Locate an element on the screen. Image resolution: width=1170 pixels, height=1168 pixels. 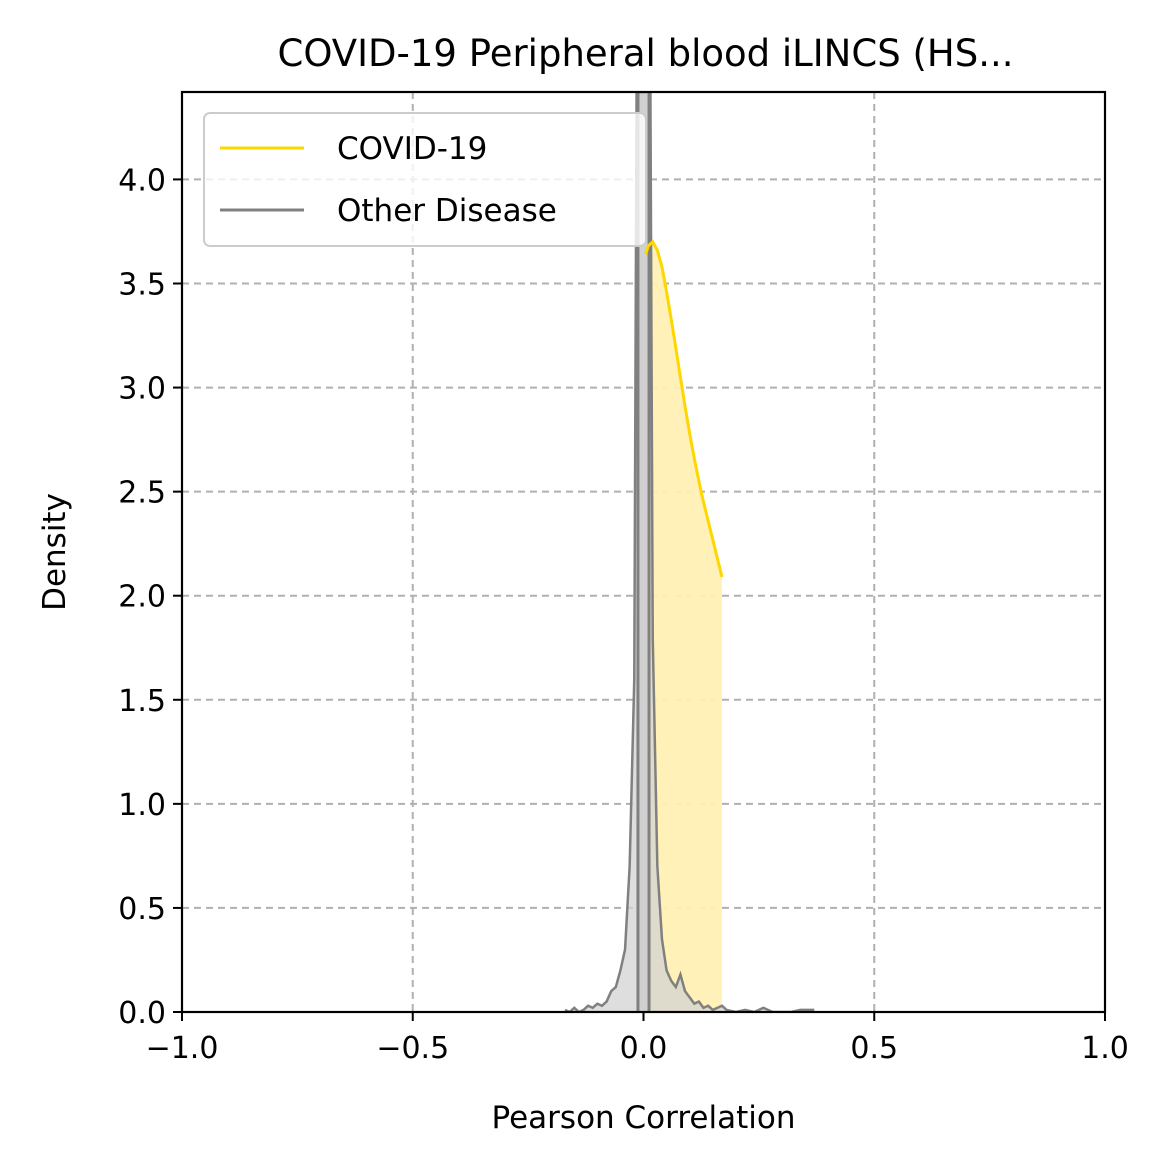
y-tick-label: 2.5 is located at coordinates (142, 493).